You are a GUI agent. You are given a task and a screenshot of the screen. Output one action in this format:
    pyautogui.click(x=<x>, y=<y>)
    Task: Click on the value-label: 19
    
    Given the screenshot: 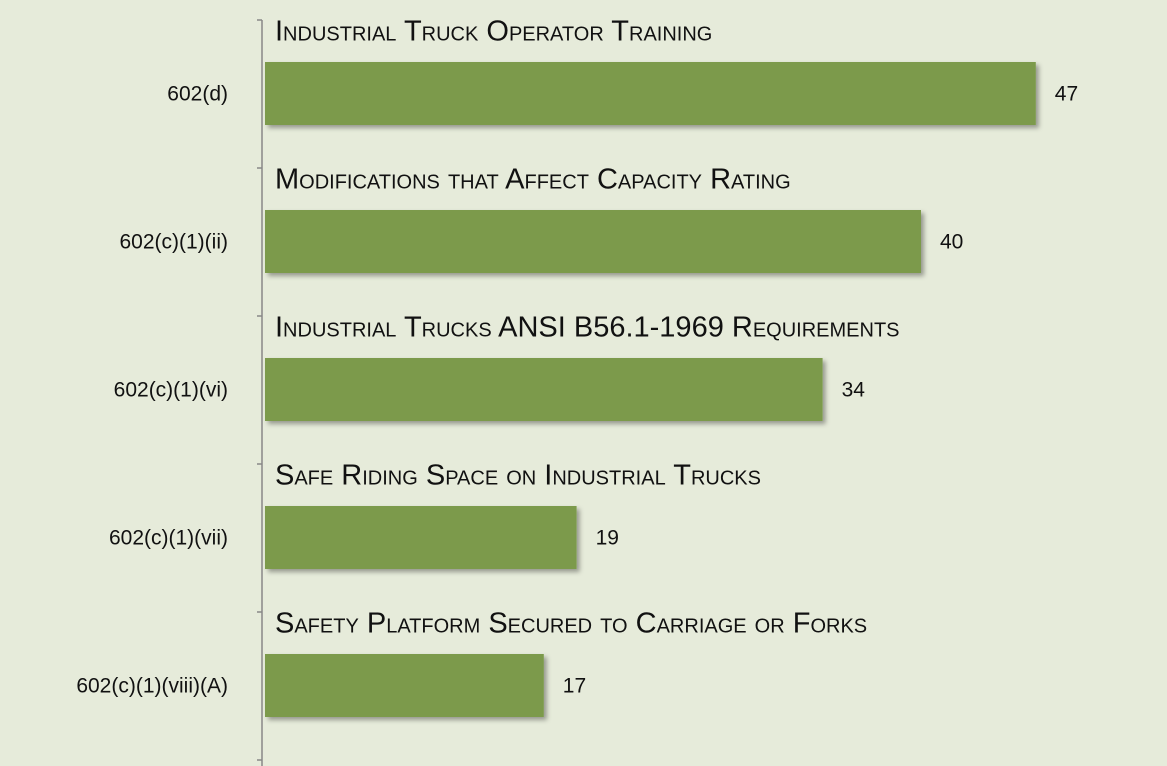 What is the action you would take?
    pyautogui.click(x=607, y=538)
    